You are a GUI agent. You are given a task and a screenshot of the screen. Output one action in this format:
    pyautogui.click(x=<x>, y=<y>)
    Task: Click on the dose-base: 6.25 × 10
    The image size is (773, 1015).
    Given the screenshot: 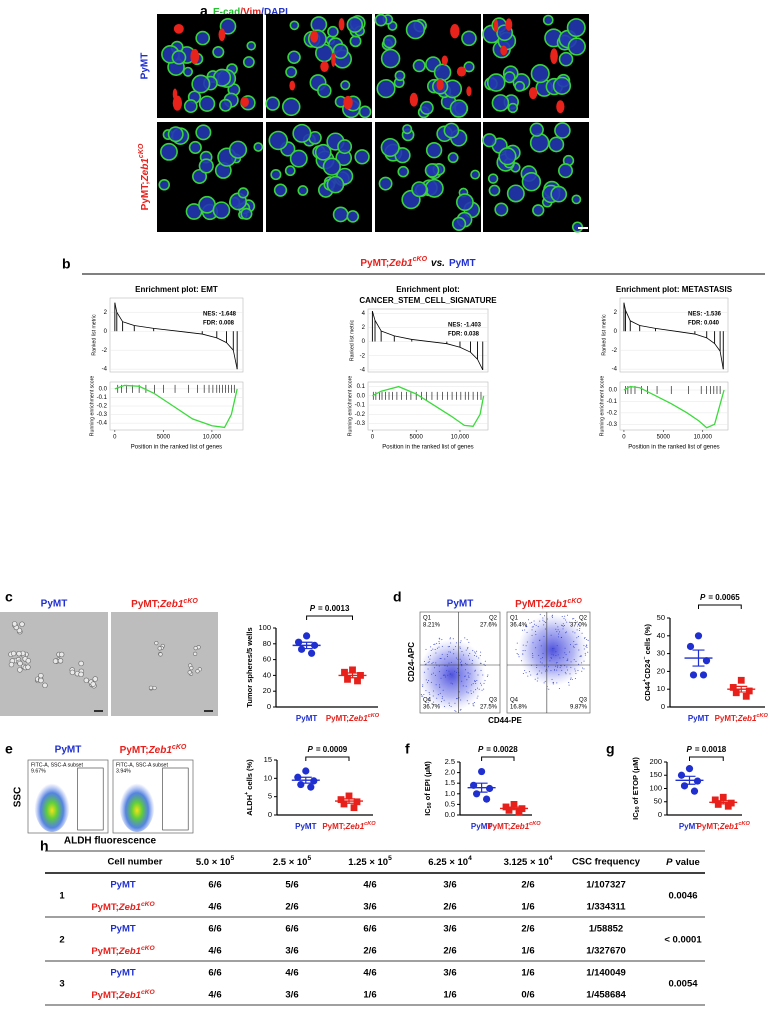 What is the action you would take?
    pyautogui.click(x=448, y=862)
    